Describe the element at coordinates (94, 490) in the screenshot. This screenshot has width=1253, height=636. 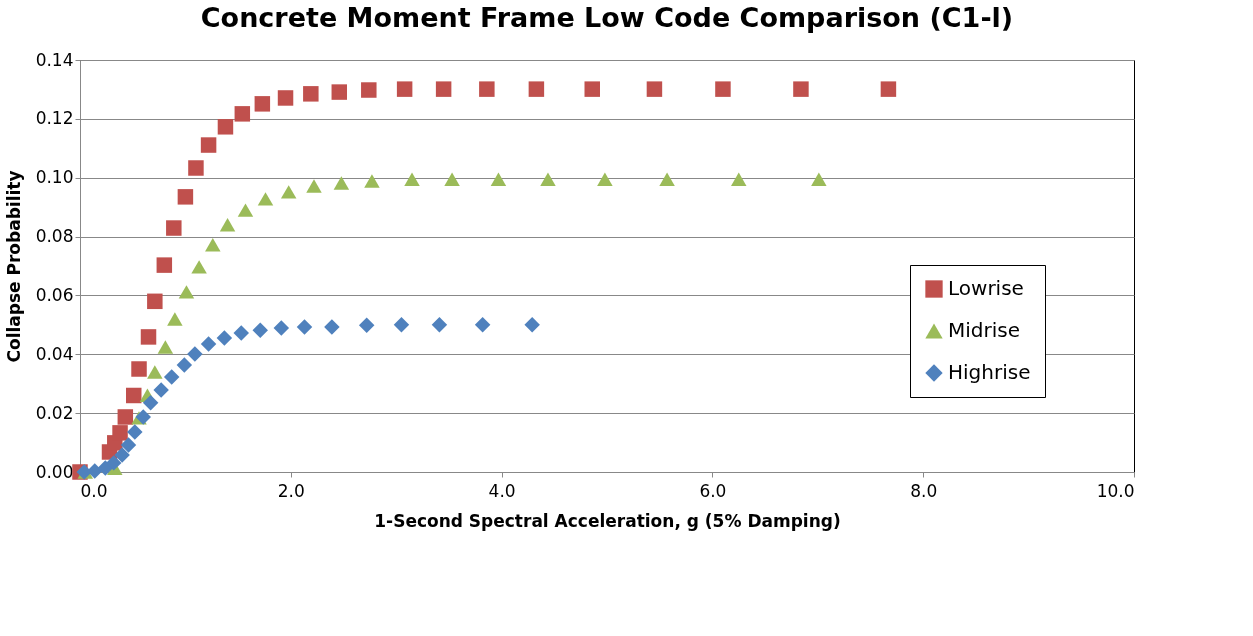
I see `x-tick-label: 0.0` at that location.